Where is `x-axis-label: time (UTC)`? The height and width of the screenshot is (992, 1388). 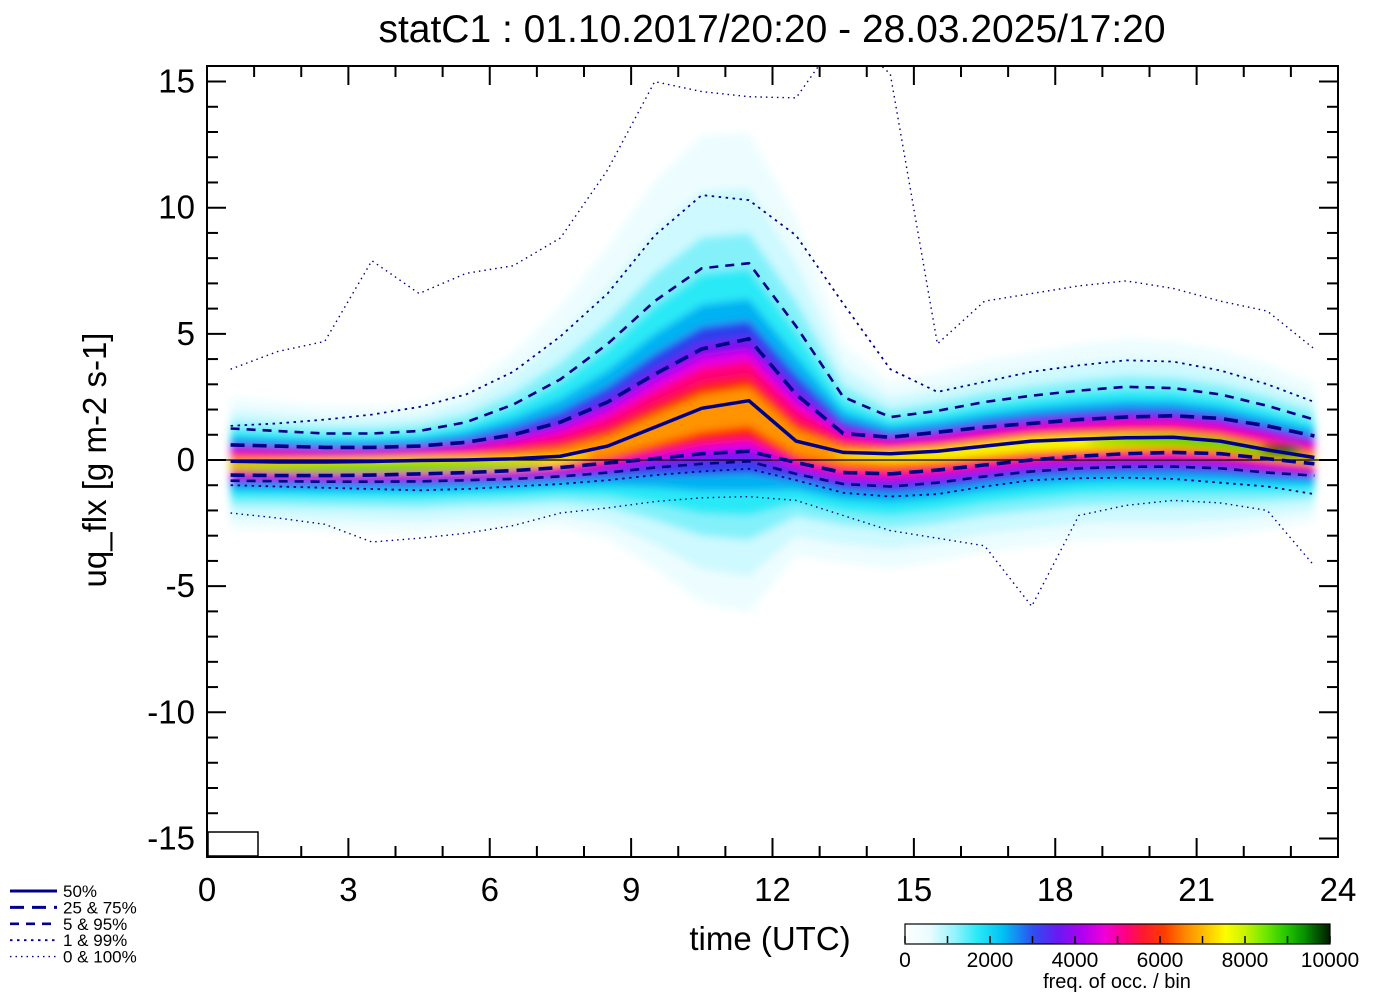 x-axis-label: time (UTC) is located at coordinates (769, 938).